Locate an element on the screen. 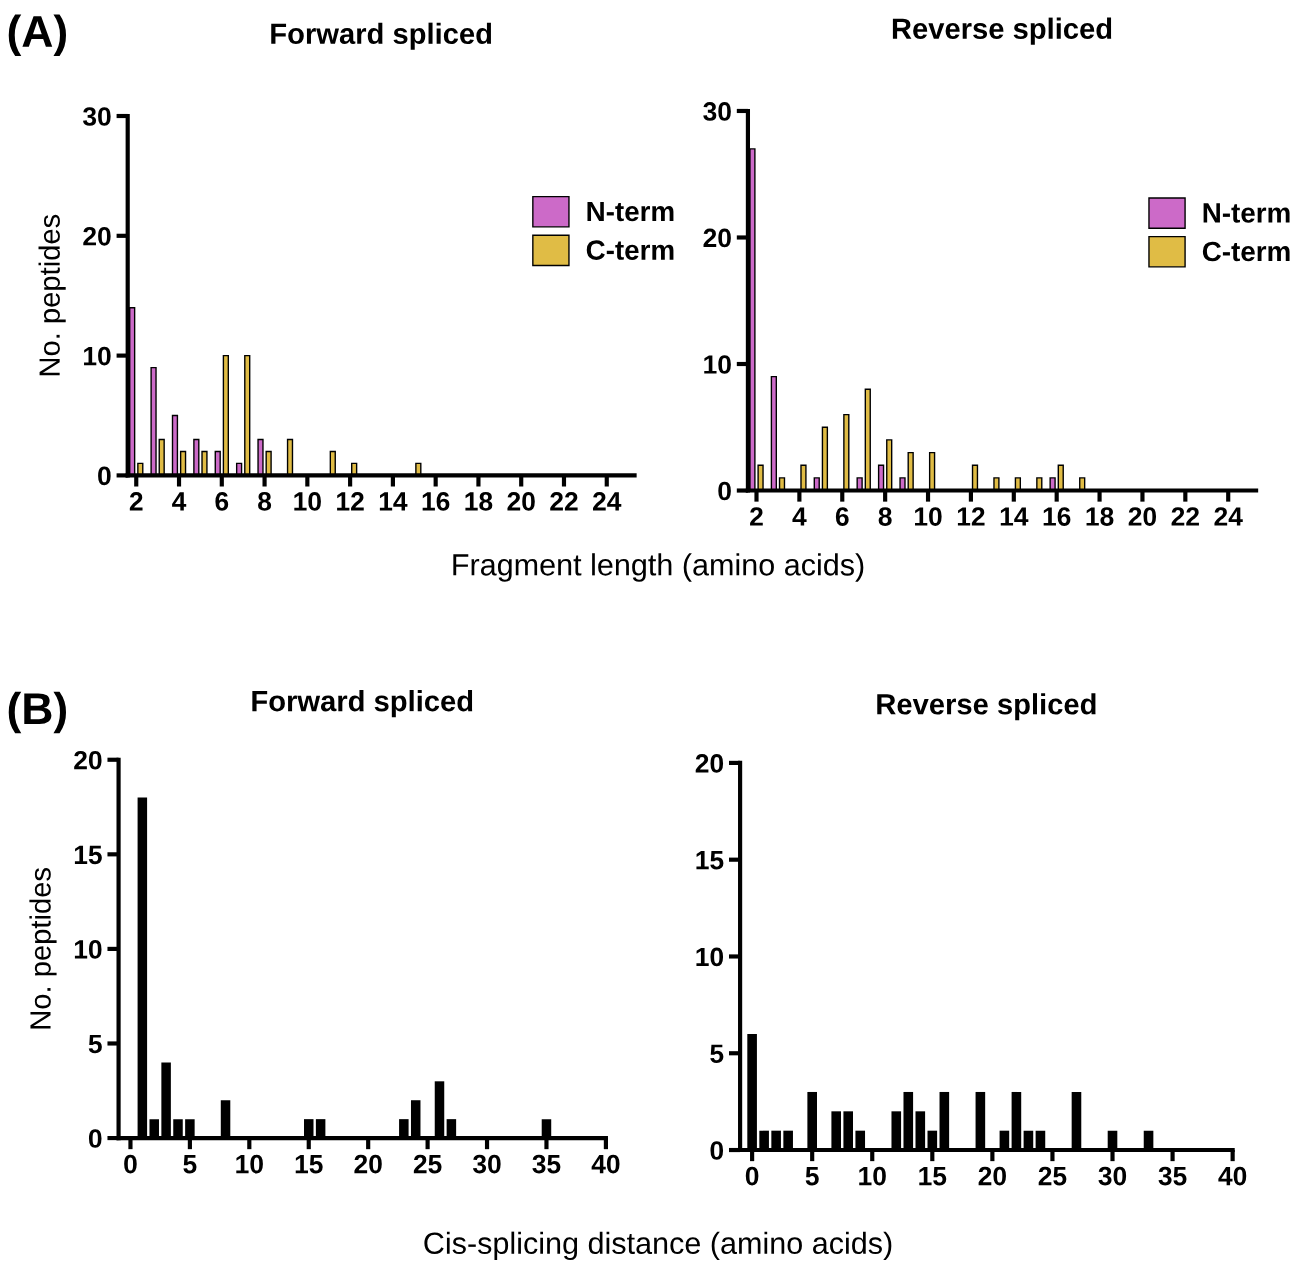 Image resolution: width=1303 pixels, height=1261 pixels. text: (A) is located at coordinates (37, 35).